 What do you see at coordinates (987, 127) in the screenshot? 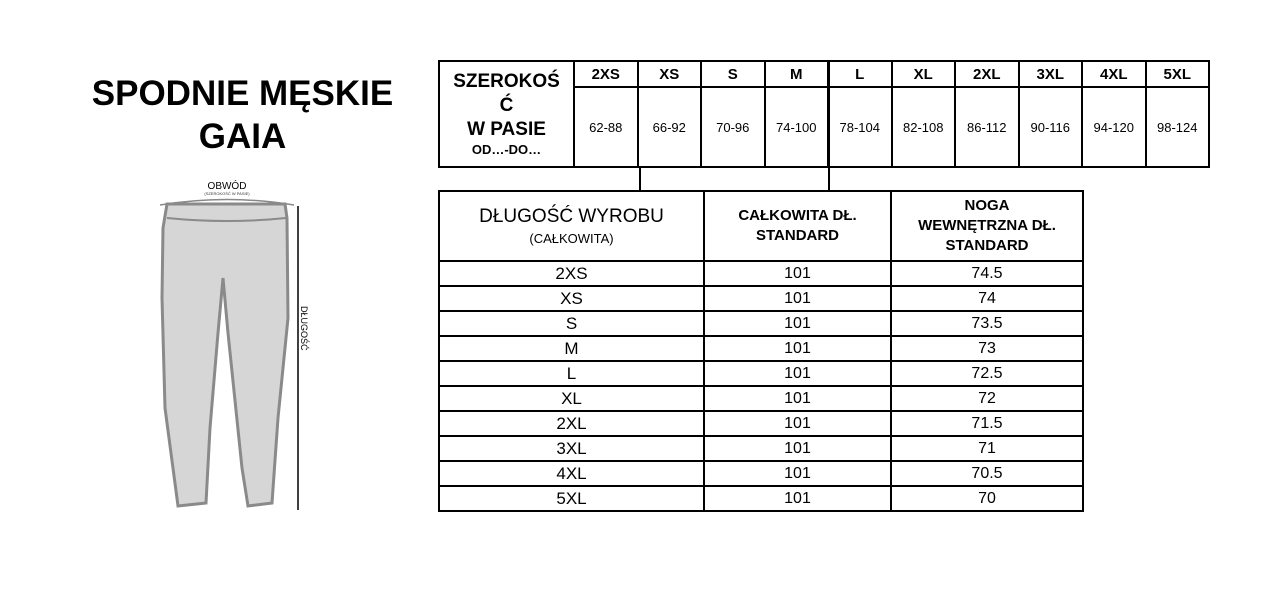
I see `waist-value: 86-112` at bounding box center [987, 127].